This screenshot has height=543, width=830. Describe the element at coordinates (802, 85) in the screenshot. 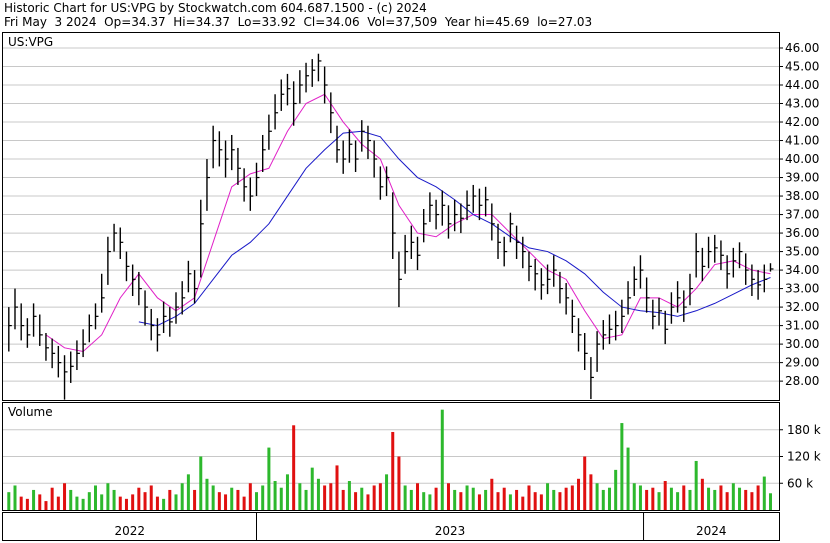

I see `y-tick-label: 44.00` at that location.